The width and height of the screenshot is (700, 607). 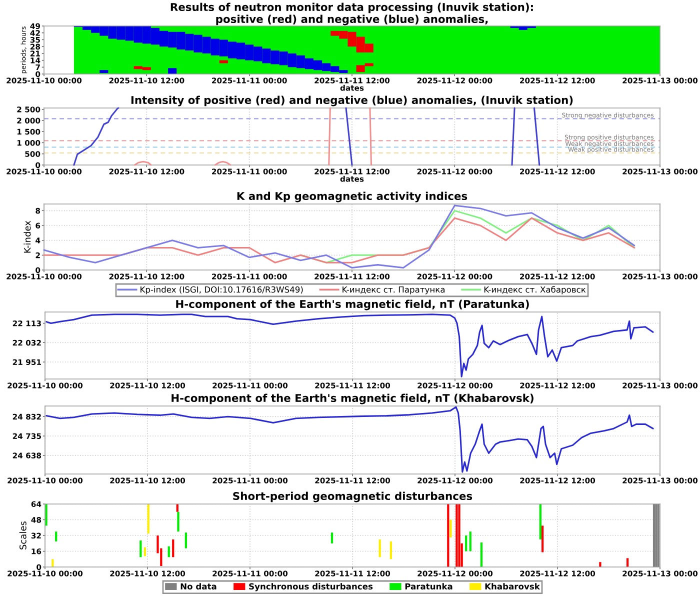 What do you see at coordinates (352, 197) in the screenshot?
I see `chart-title: K and Kp geomagnetic activity indices` at bounding box center [352, 197].